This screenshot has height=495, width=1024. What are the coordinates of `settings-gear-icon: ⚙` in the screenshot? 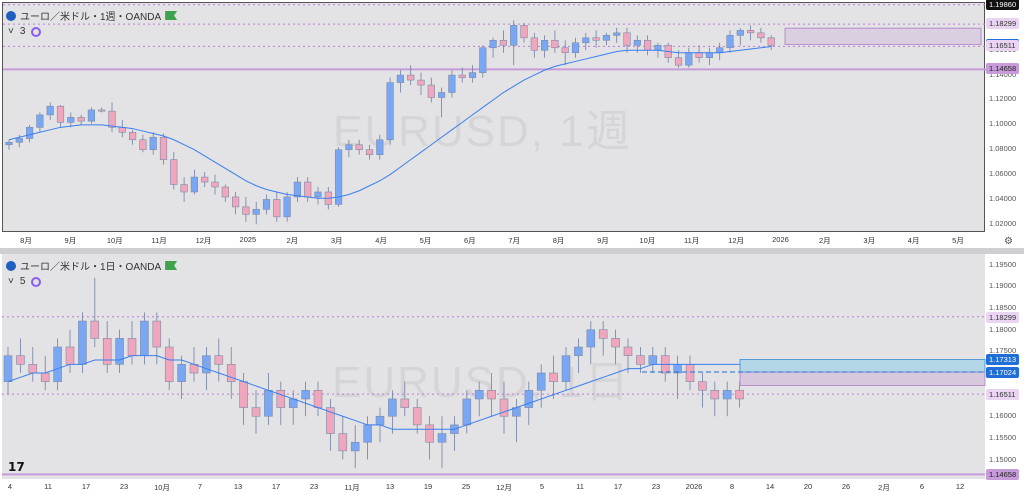 It's located at (1008, 241).